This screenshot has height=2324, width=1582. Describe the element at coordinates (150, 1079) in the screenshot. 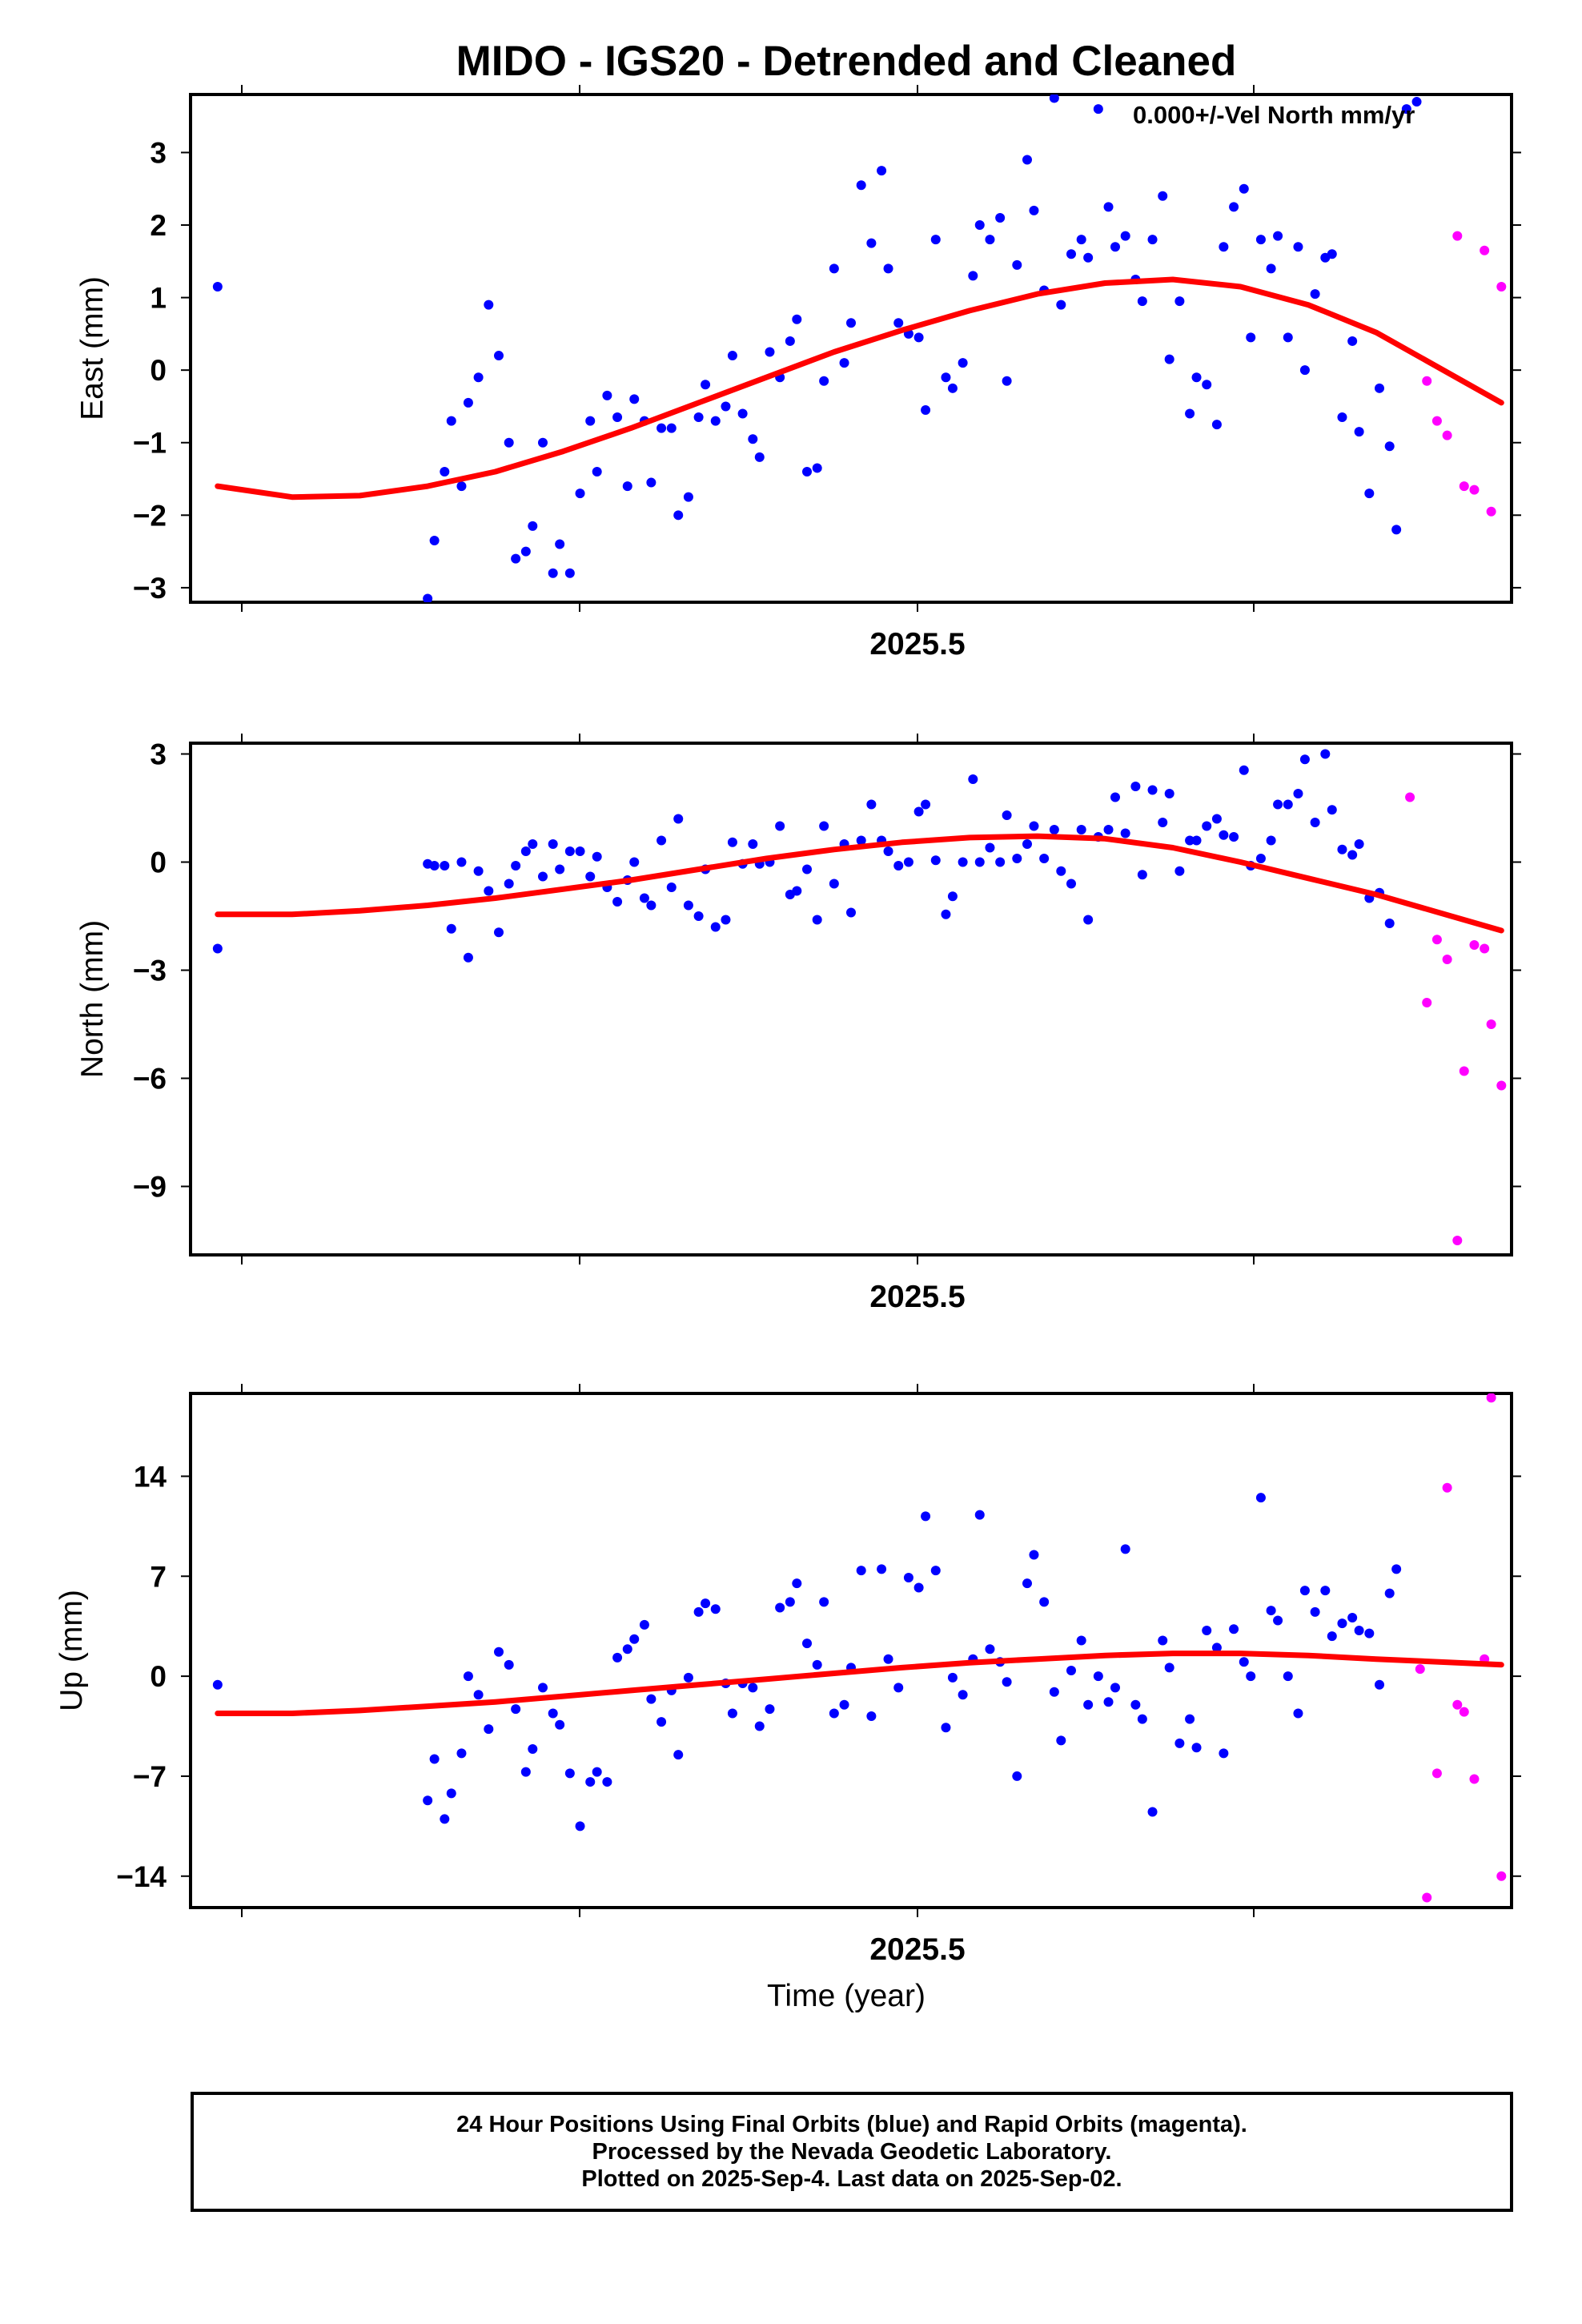

I see `north-y-tick-label: −6` at that location.